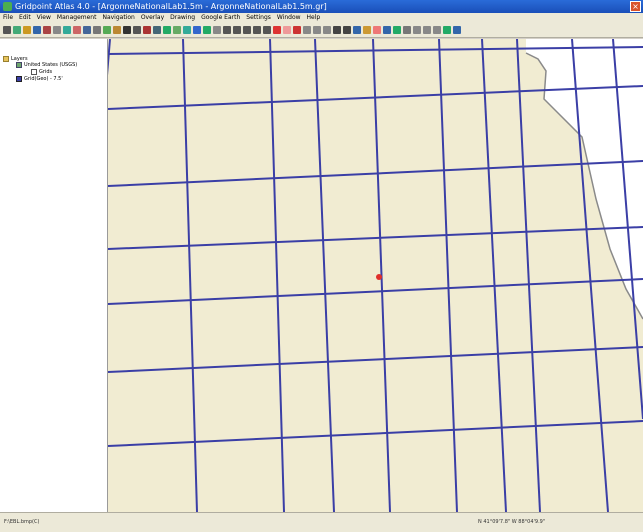 The width and height of the screenshot is (643, 532). Describe the element at coordinates (43, 79) in the screenshot. I see `tree-item-label: Grid(Geo) - 7.5'` at that location.